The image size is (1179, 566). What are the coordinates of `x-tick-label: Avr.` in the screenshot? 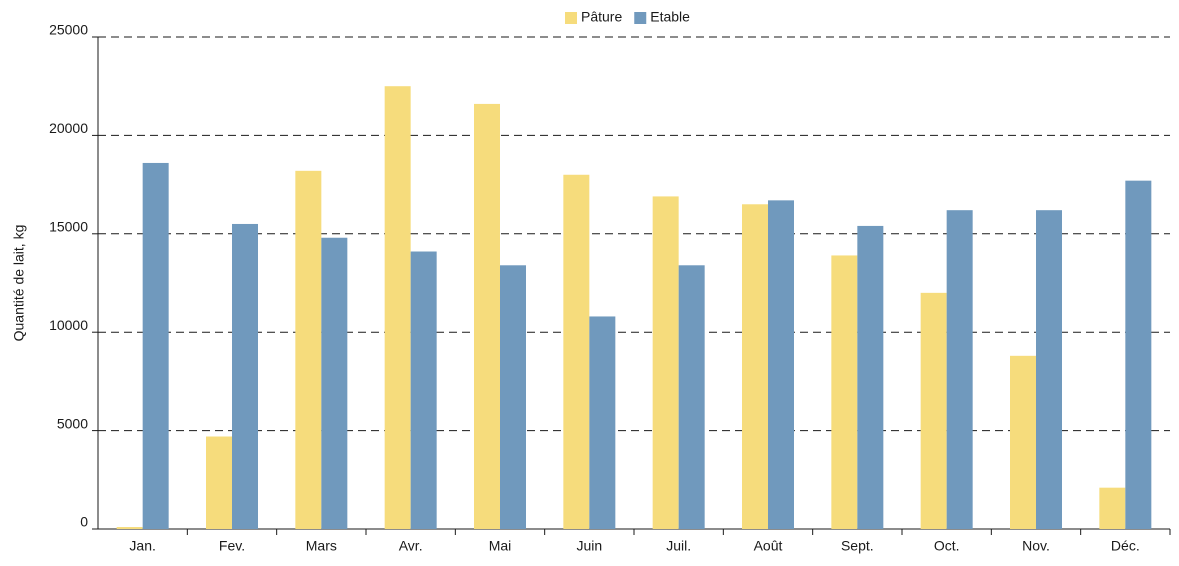 It's located at (411, 546).